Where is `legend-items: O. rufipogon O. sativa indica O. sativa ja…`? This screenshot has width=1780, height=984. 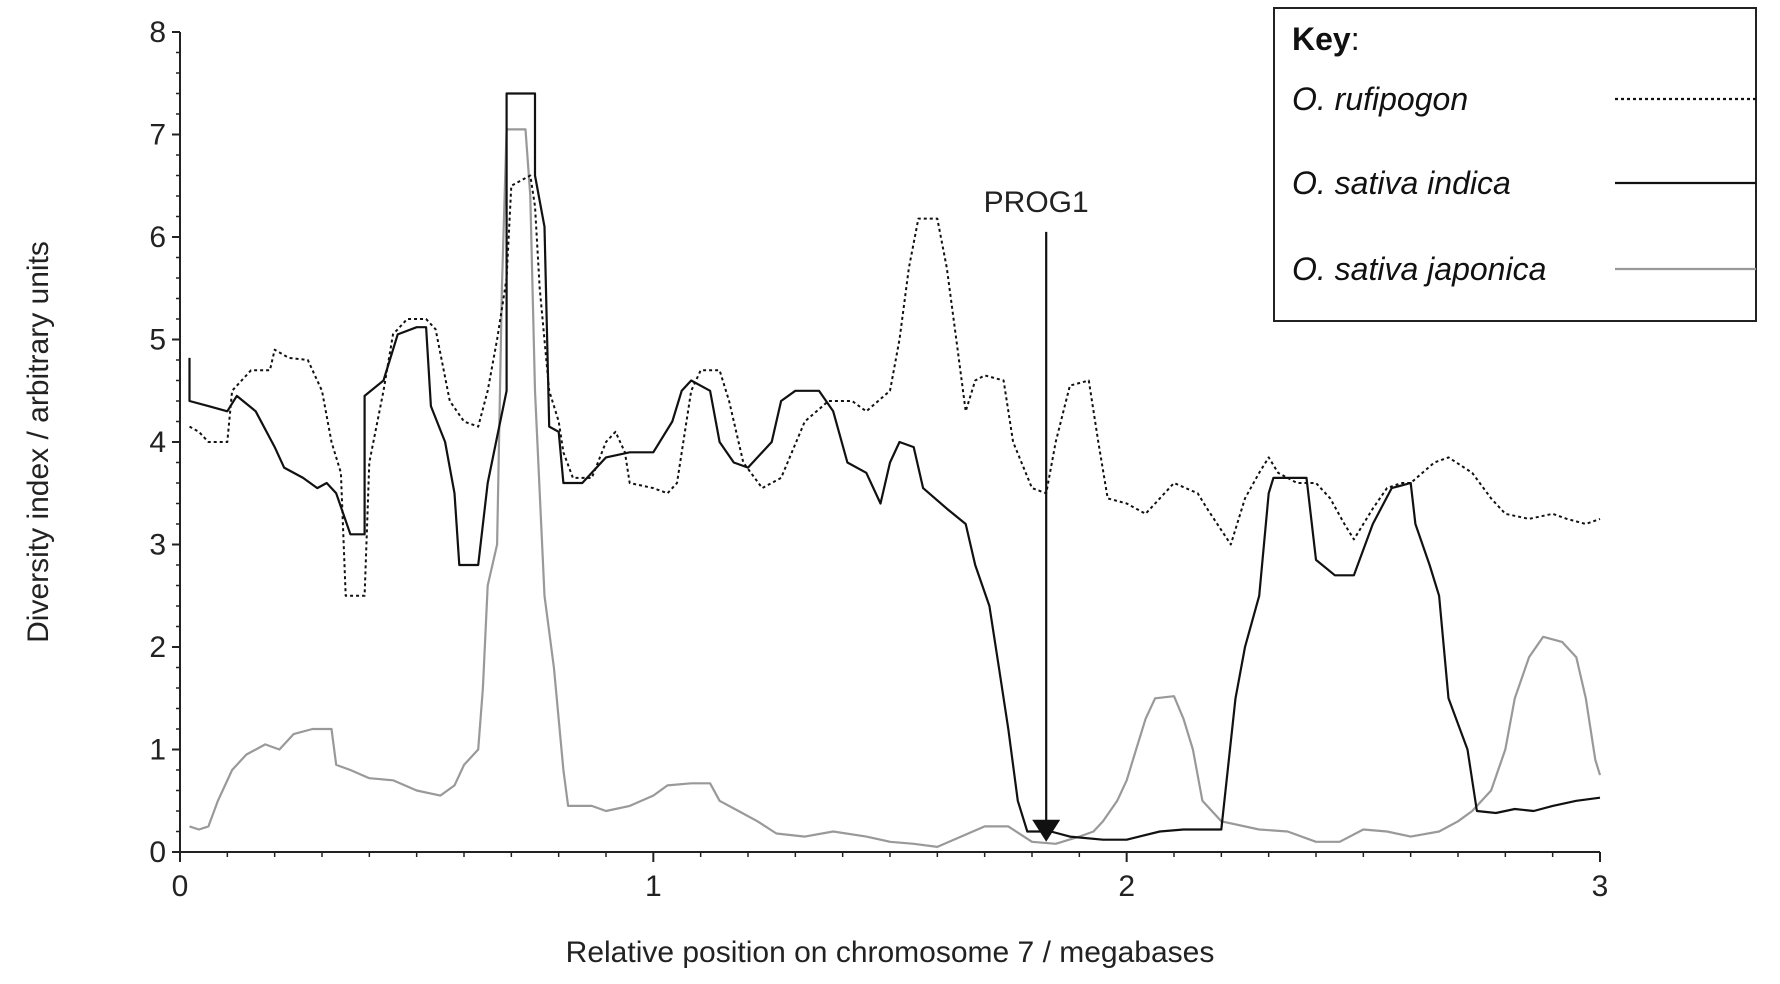
legend-items: O. rufipogon O. sativa indica O. sativa ja… is located at coordinates (1524, 184).